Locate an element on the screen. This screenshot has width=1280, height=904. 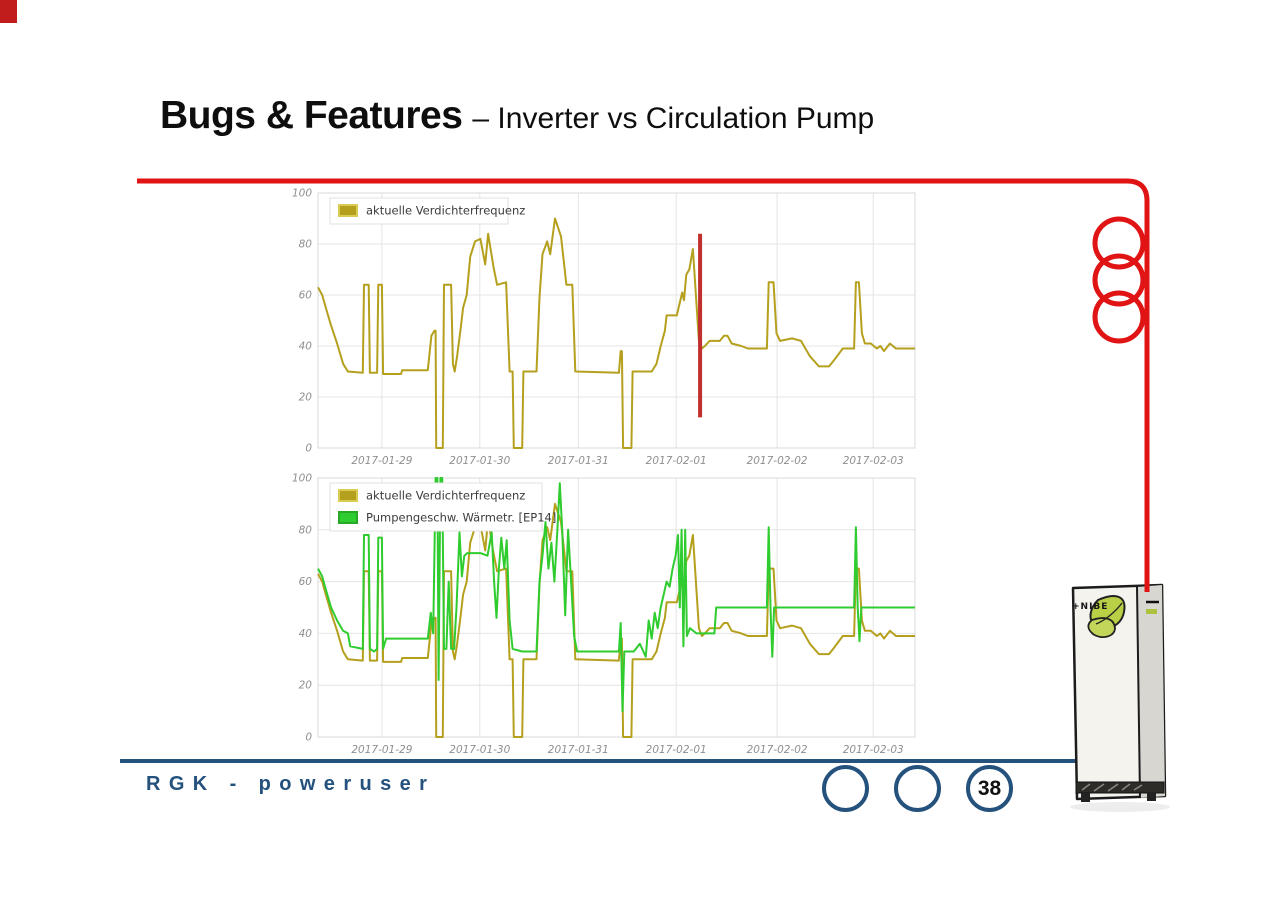
plot-border is located at coordinates (616, 320).